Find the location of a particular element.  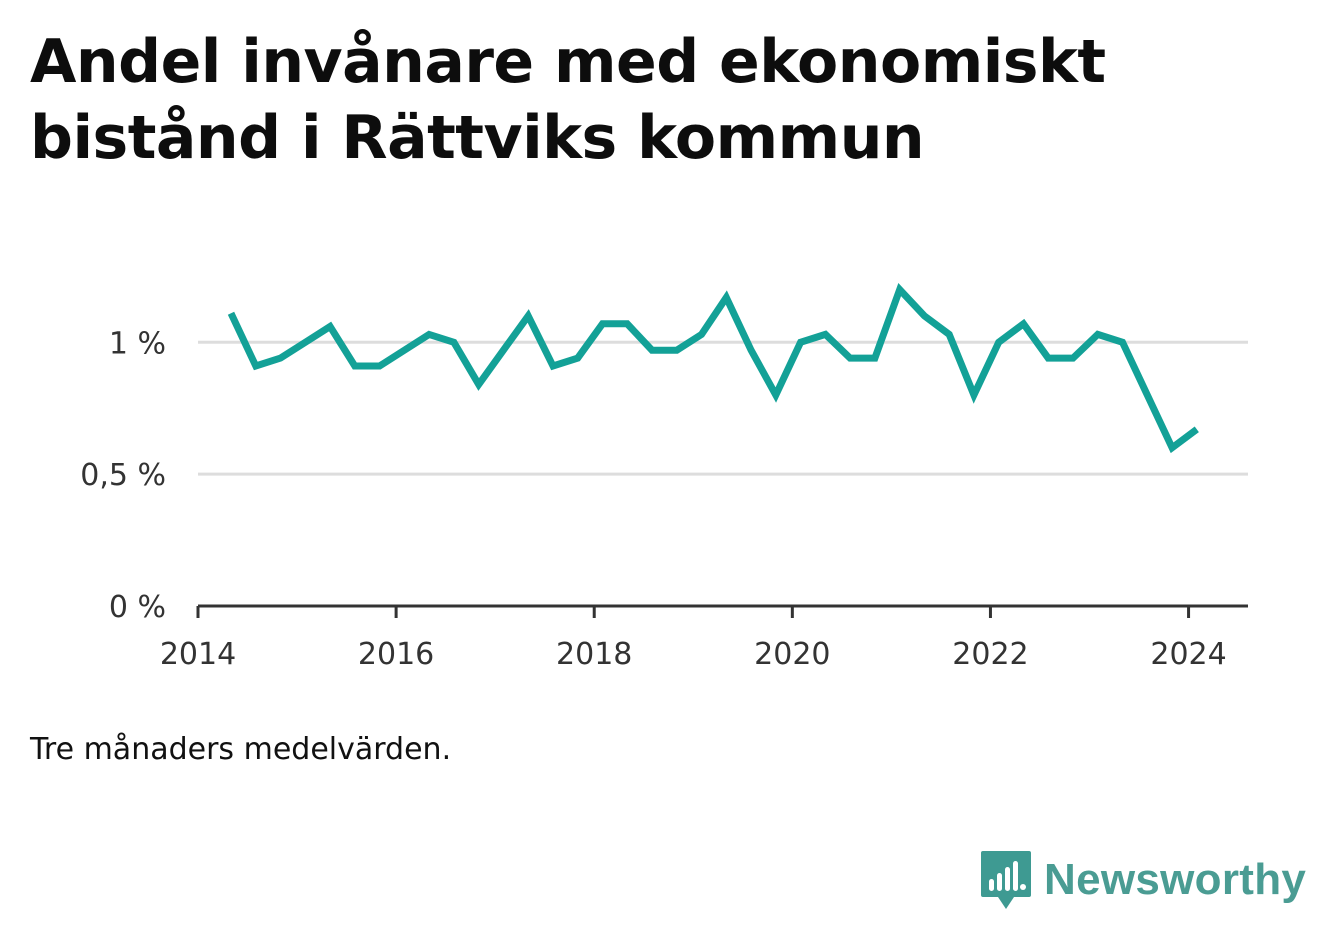

series-line is located at coordinates (713, 368).